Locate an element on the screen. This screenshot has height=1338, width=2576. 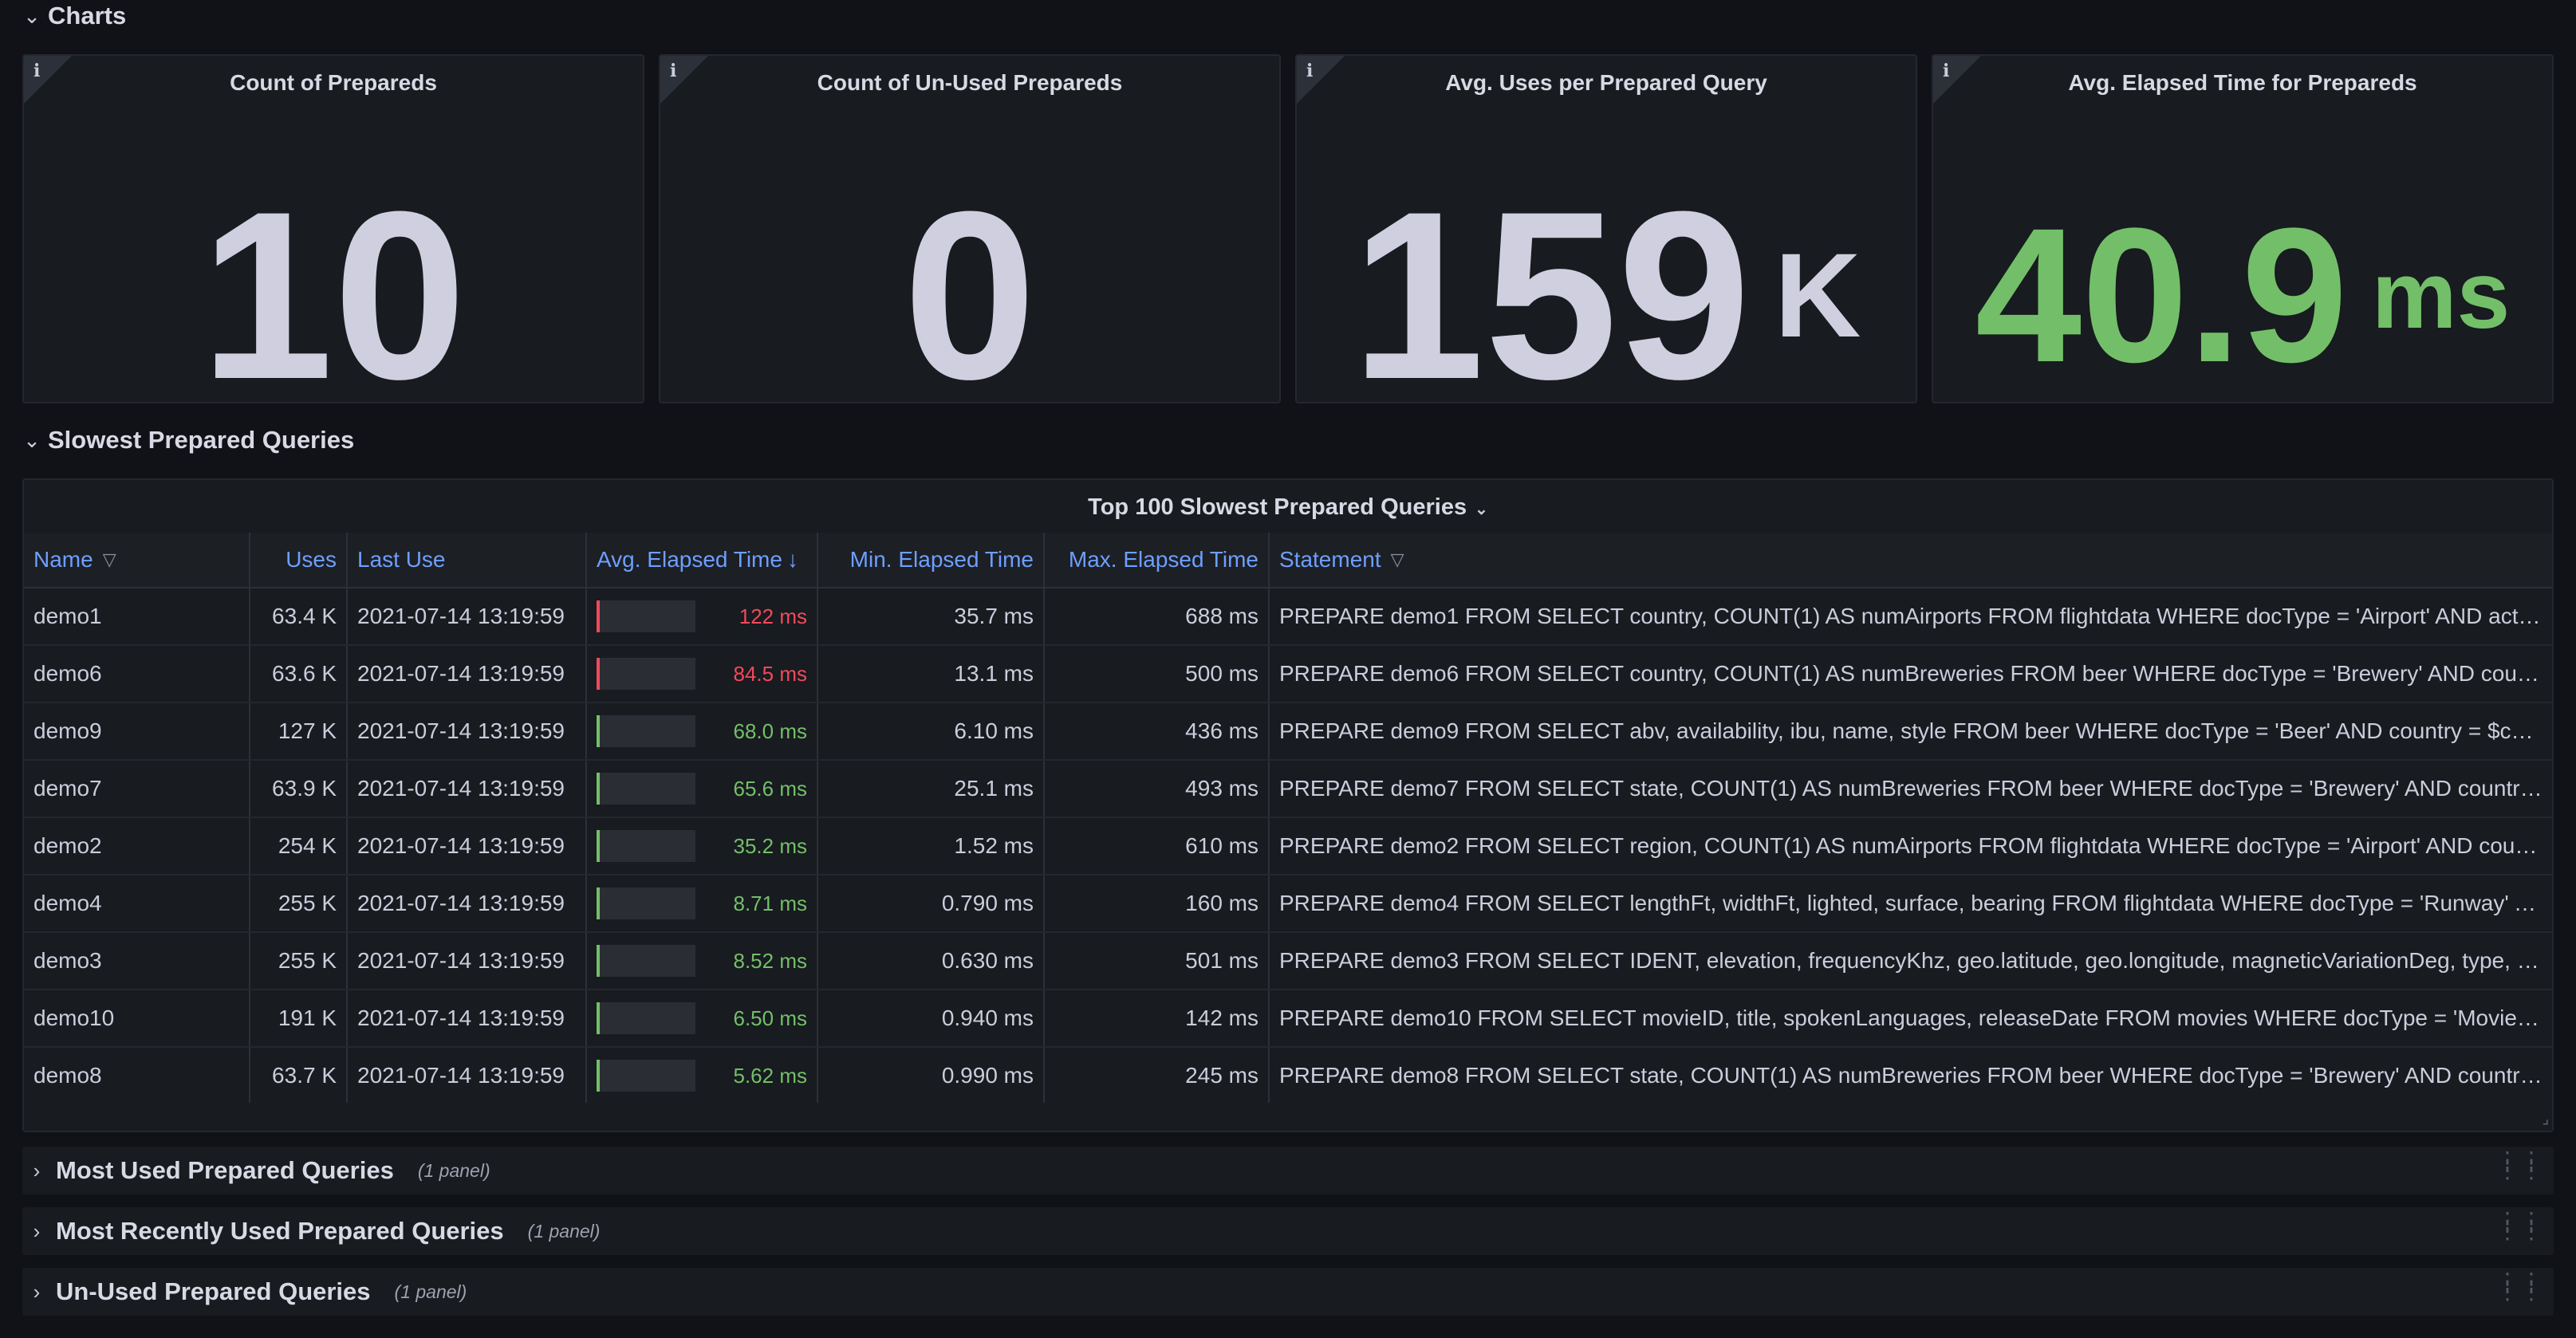
stat-number: 10 is located at coordinates (333, 295).